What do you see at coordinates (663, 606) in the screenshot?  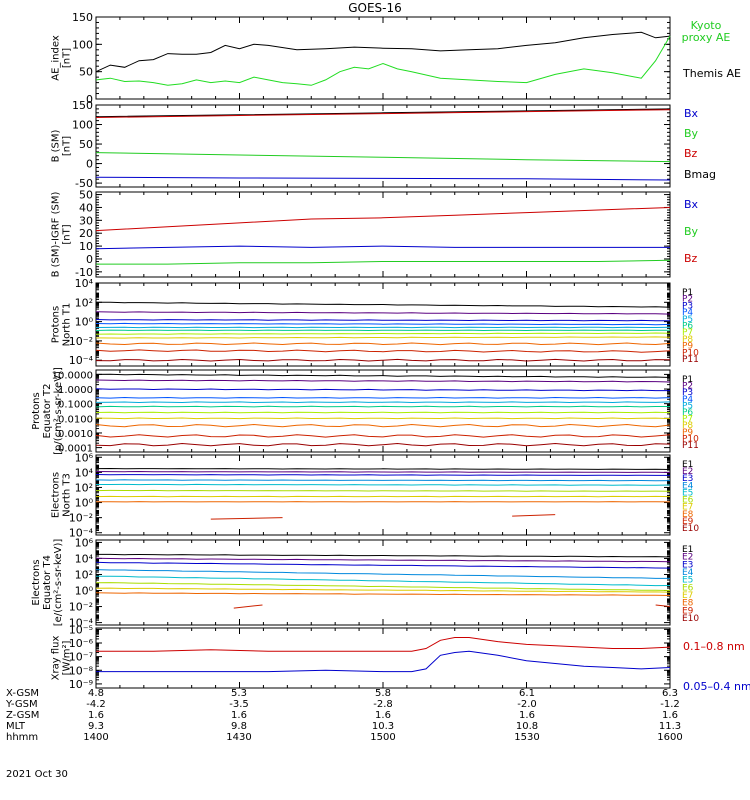 I see `series-e9` at bounding box center [663, 606].